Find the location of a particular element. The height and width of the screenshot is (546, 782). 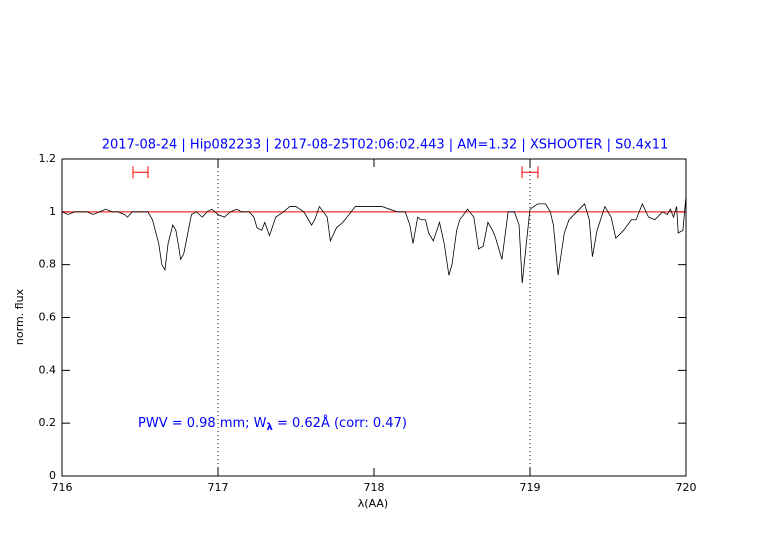

y-tick-label: 0.8 is located at coordinates (48, 264).